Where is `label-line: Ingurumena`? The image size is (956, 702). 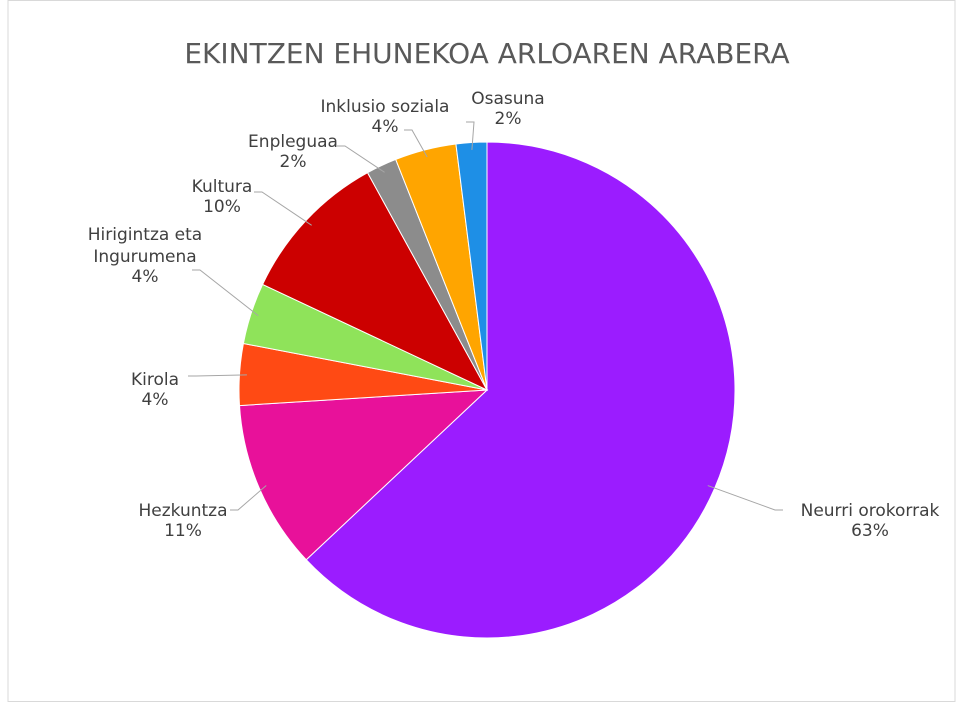 label-line: Ingurumena is located at coordinates (144, 257).